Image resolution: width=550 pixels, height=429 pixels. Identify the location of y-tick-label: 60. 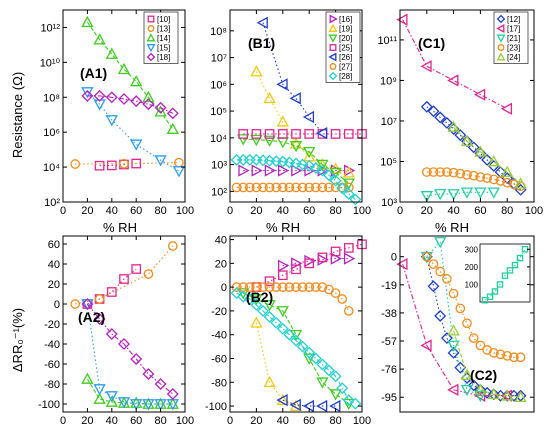
(54, 245).